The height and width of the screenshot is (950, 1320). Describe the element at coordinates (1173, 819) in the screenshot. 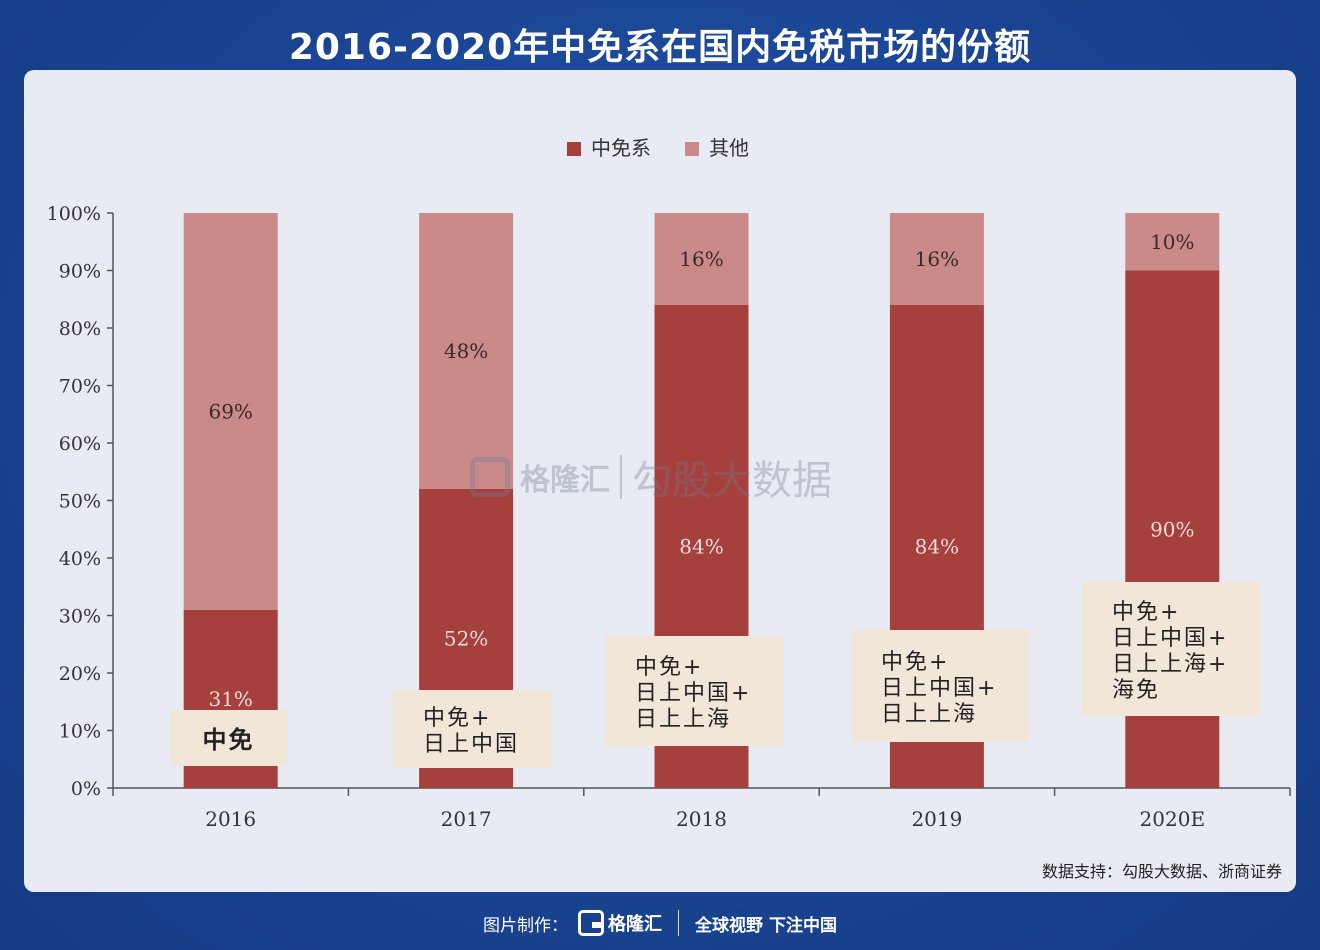

I see `x-tick-label: 2020E` at that location.